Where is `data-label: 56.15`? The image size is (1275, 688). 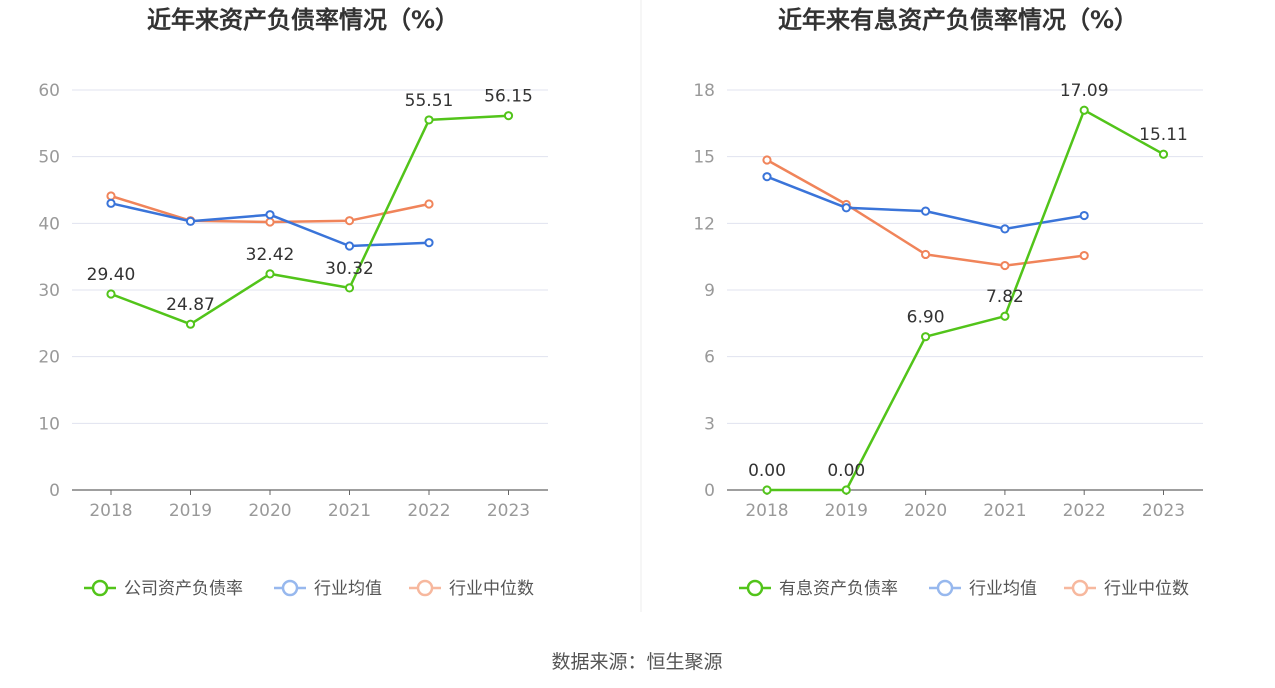 data-label: 56.15 is located at coordinates (508, 97).